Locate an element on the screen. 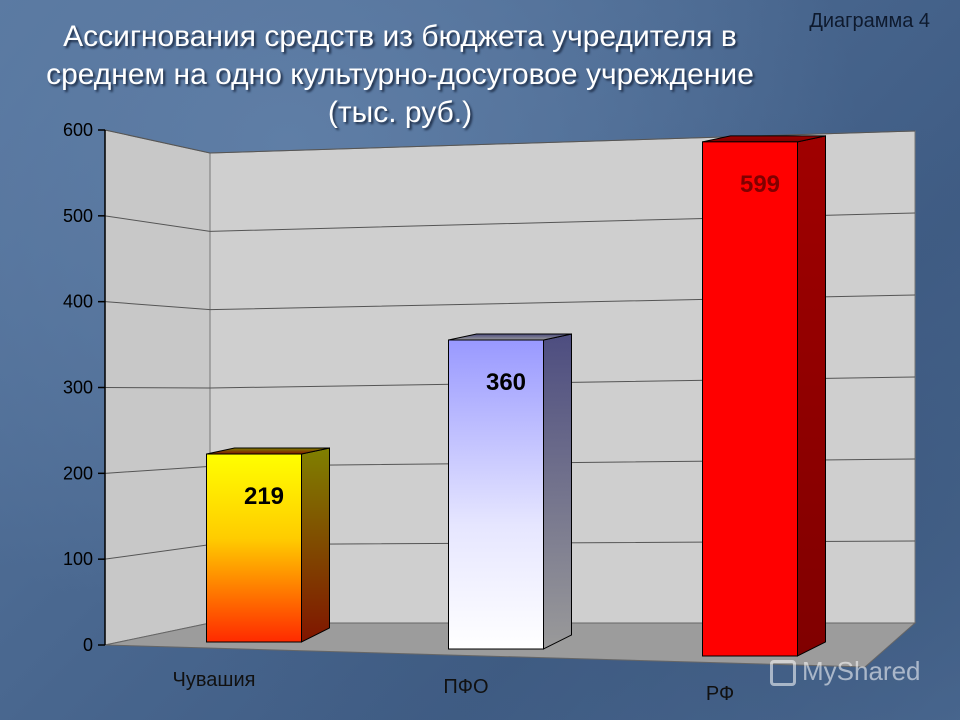 The height and width of the screenshot is (720, 960). y-tick-label: 0 is located at coordinates (88, 645).